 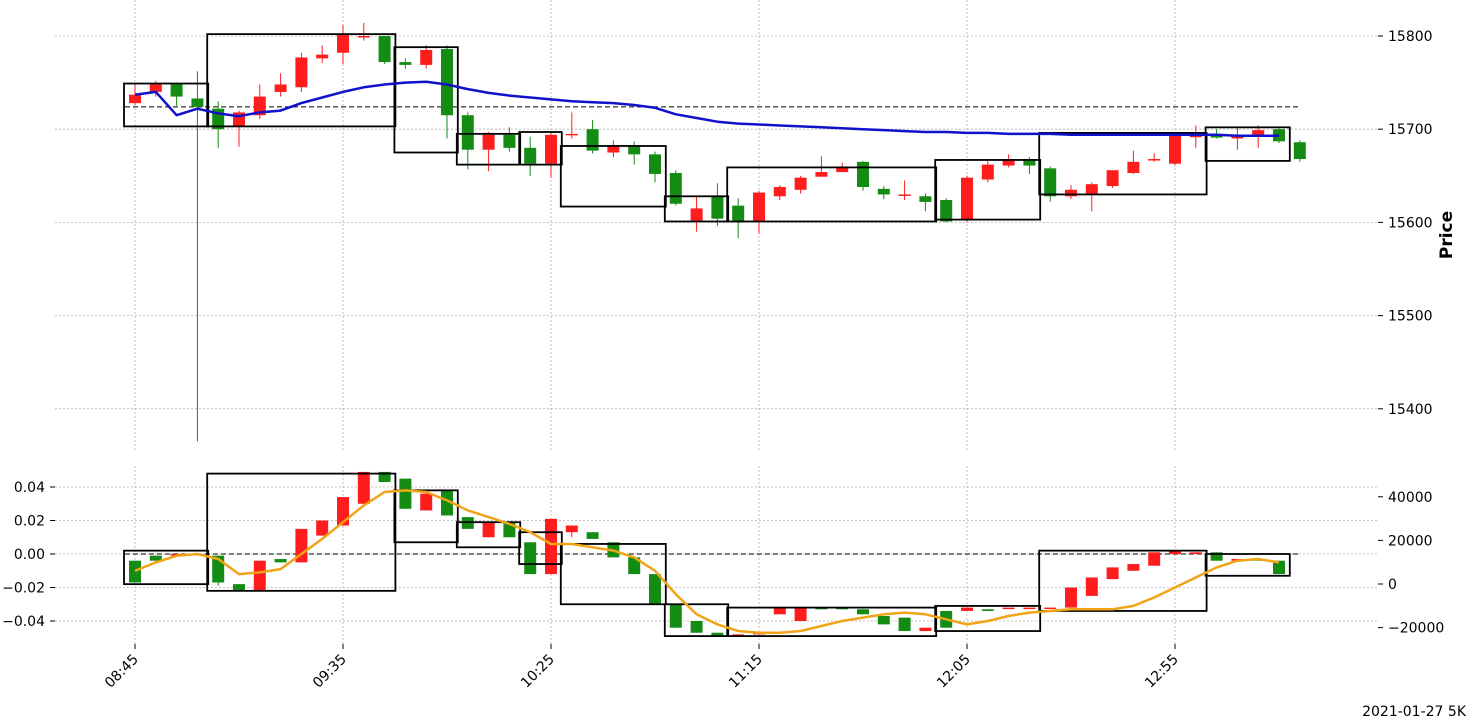 What do you see at coordinates (330, 672) in the screenshot?
I see `x-tick-label: 09:35` at bounding box center [330, 672].